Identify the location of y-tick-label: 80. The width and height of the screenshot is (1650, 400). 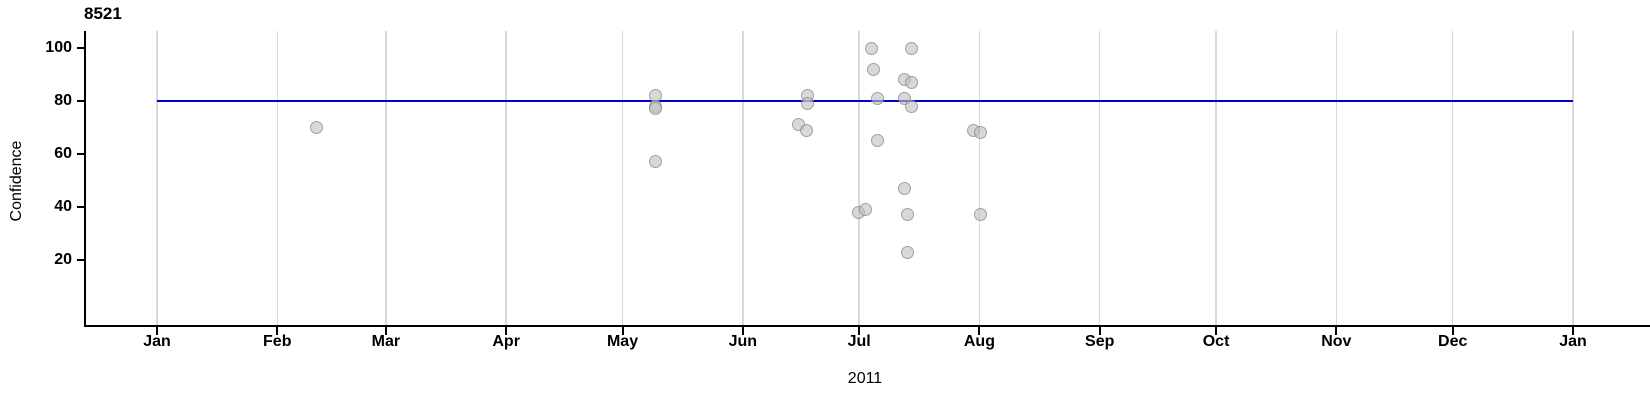
(63, 100).